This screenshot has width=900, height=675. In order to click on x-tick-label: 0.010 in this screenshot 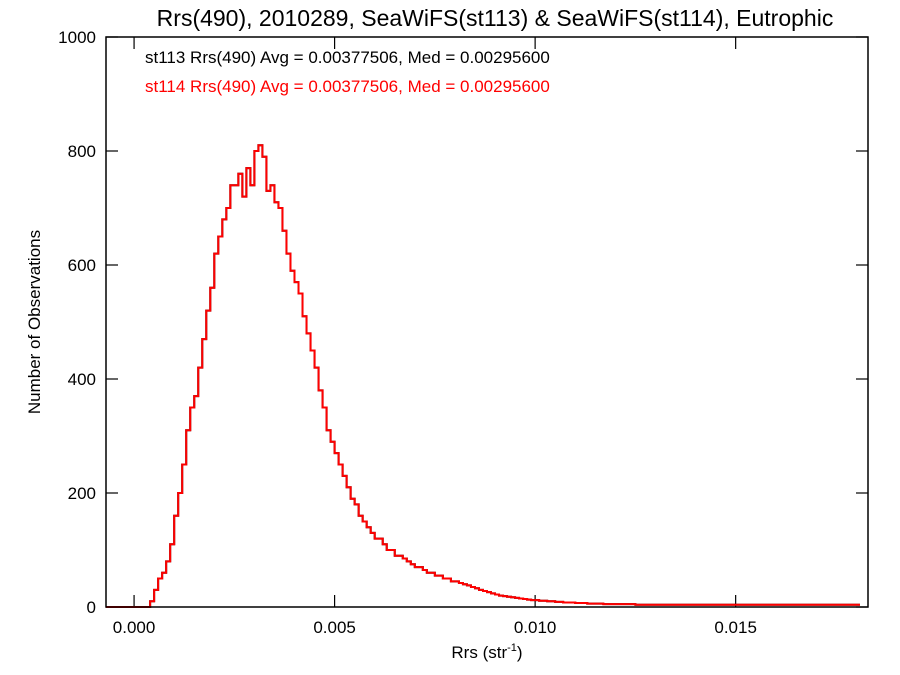, I will do `click(535, 627)`.